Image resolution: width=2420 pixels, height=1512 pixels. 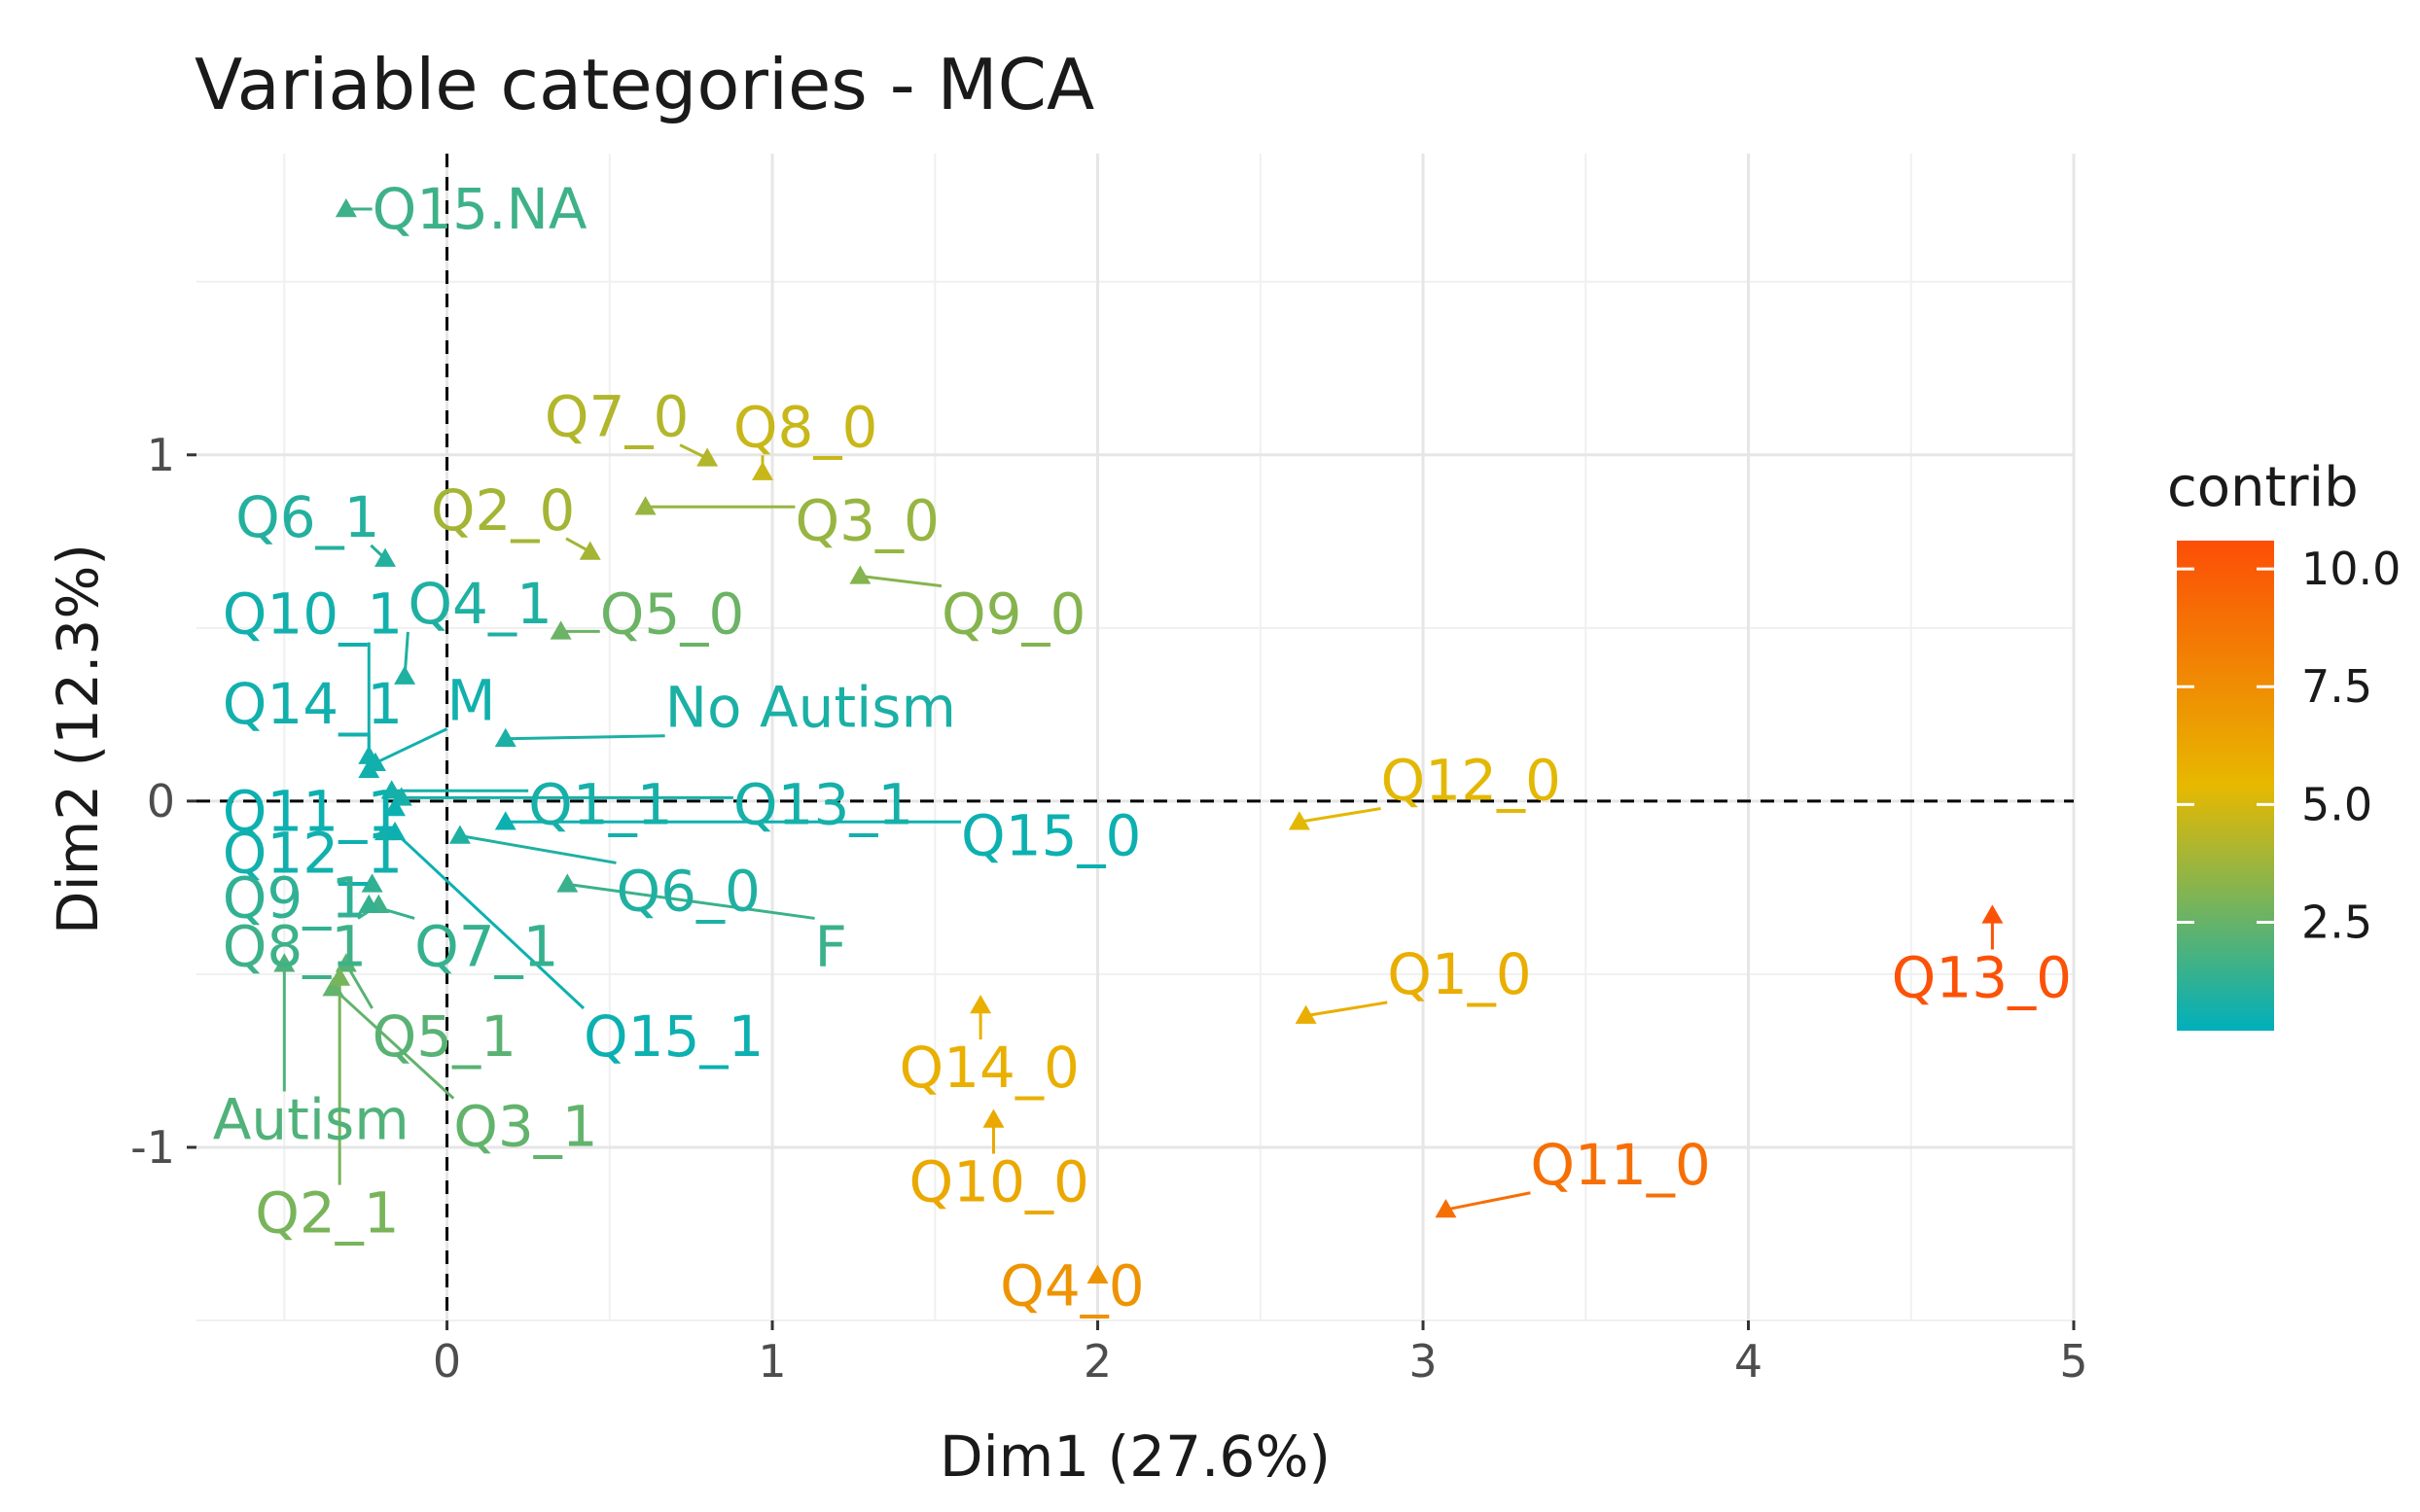 What do you see at coordinates (311, 1119) in the screenshot?
I see `label-Autism: Autism` at bounding box center [311, 1119].